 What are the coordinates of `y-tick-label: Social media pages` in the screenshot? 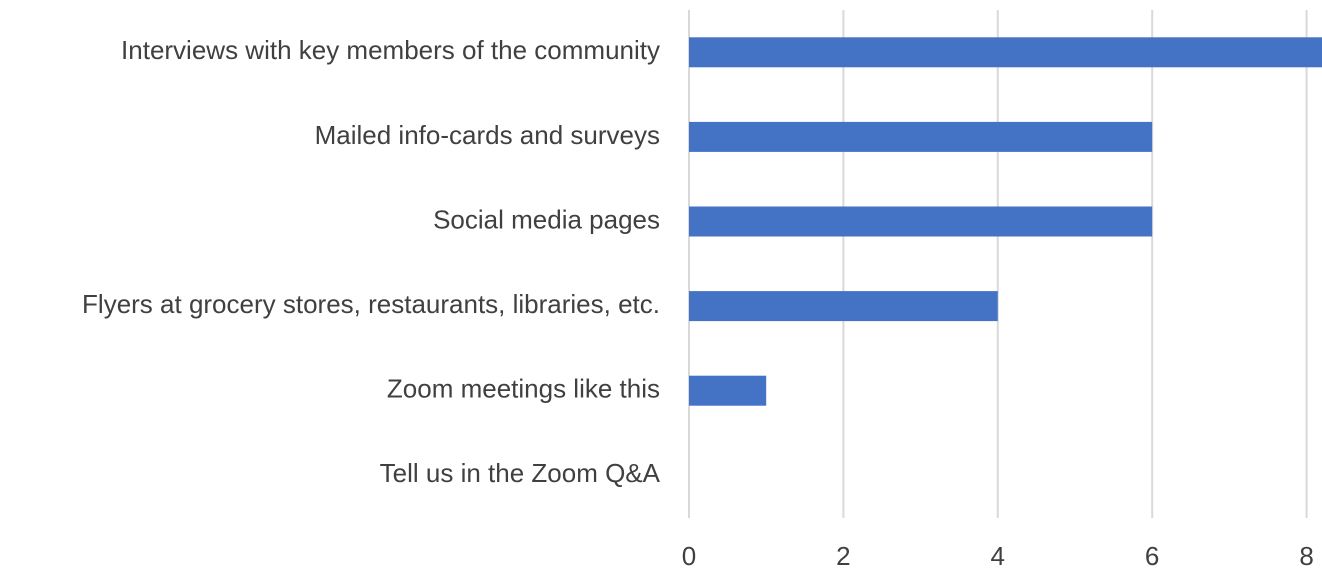 It's located at (546, 219).